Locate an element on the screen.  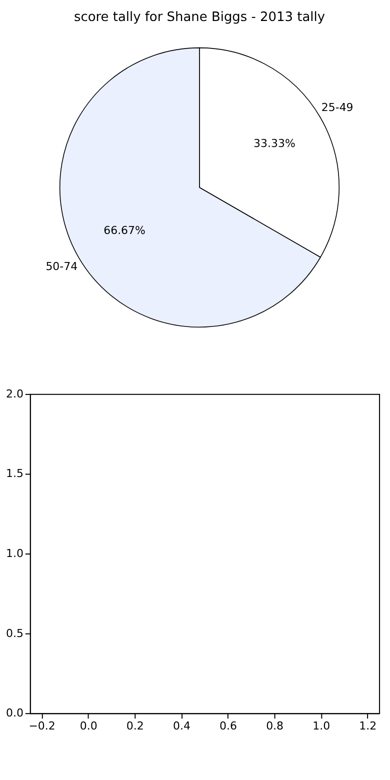
y-tick-label: 2.0 is located at coordinates (15, 393).